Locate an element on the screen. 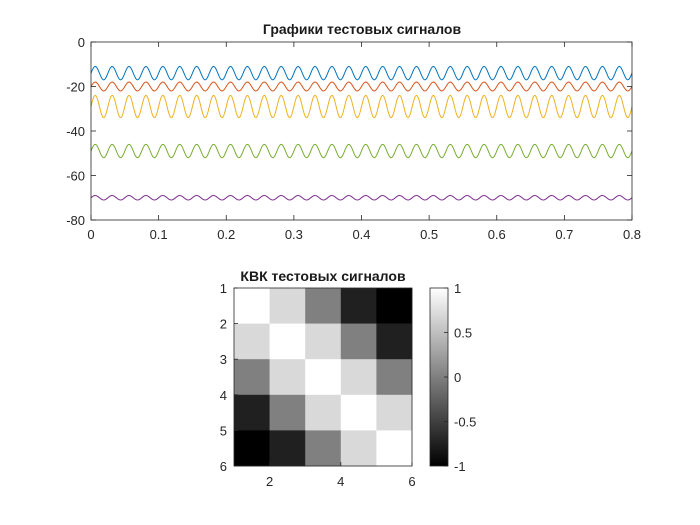  line-y-tick-label: -40 is located at coordinates (75, 131).